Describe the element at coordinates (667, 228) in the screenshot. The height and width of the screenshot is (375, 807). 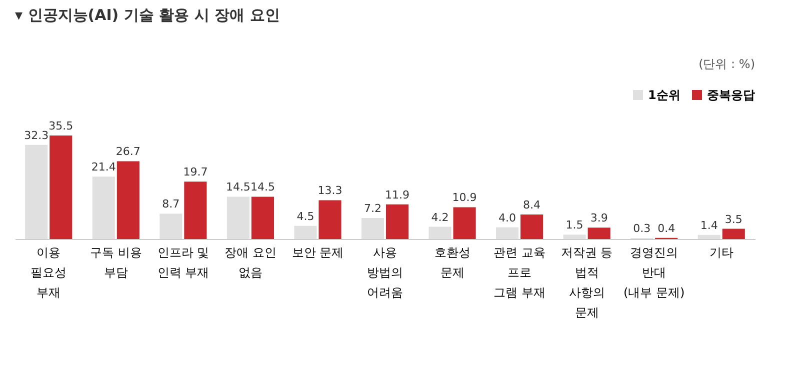
I see `data-label: 0.4` at that location.